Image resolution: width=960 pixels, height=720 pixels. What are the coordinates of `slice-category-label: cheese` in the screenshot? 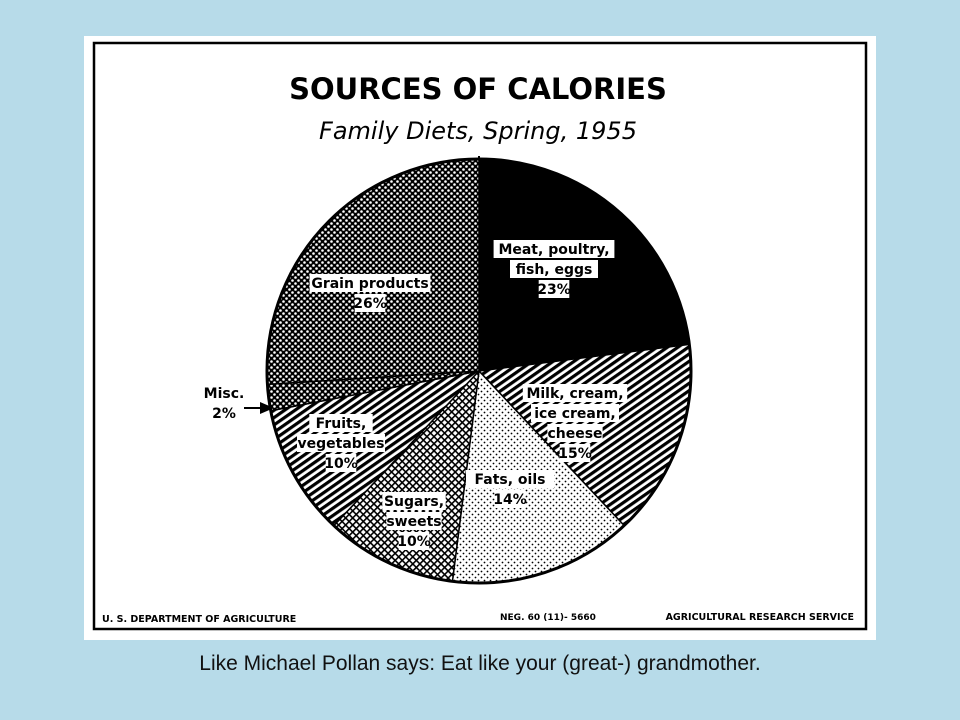 It's located at (574, 434).